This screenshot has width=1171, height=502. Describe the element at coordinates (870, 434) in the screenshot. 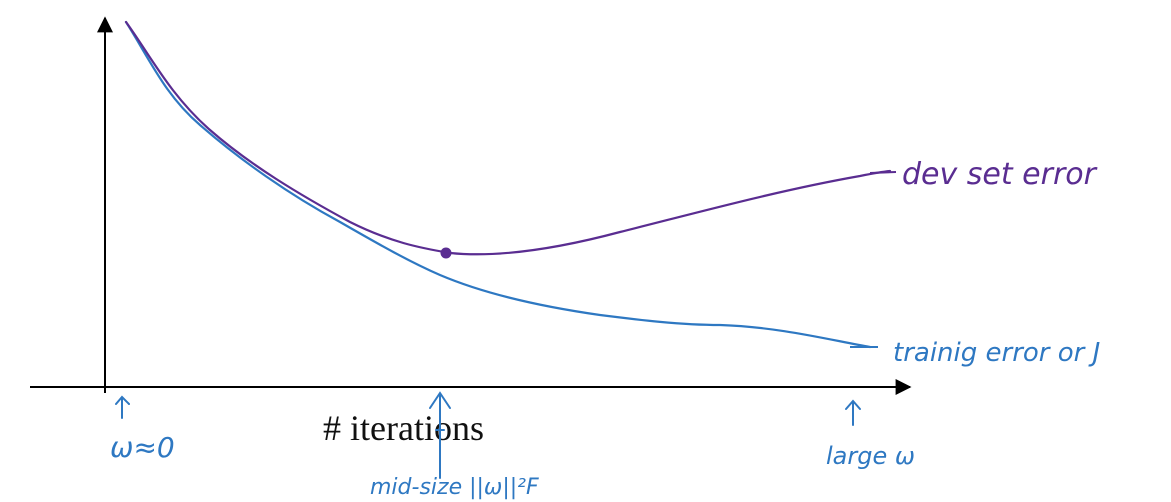

I see `right-annotation: large ω` at that location.